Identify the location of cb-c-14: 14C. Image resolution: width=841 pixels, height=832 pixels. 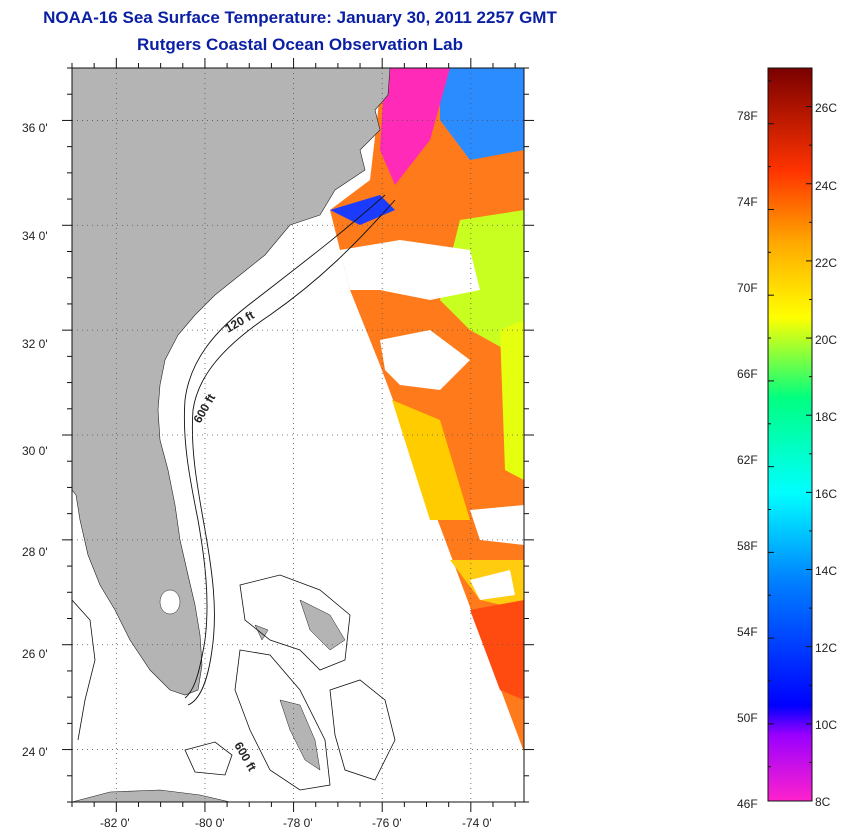
(826, 571).